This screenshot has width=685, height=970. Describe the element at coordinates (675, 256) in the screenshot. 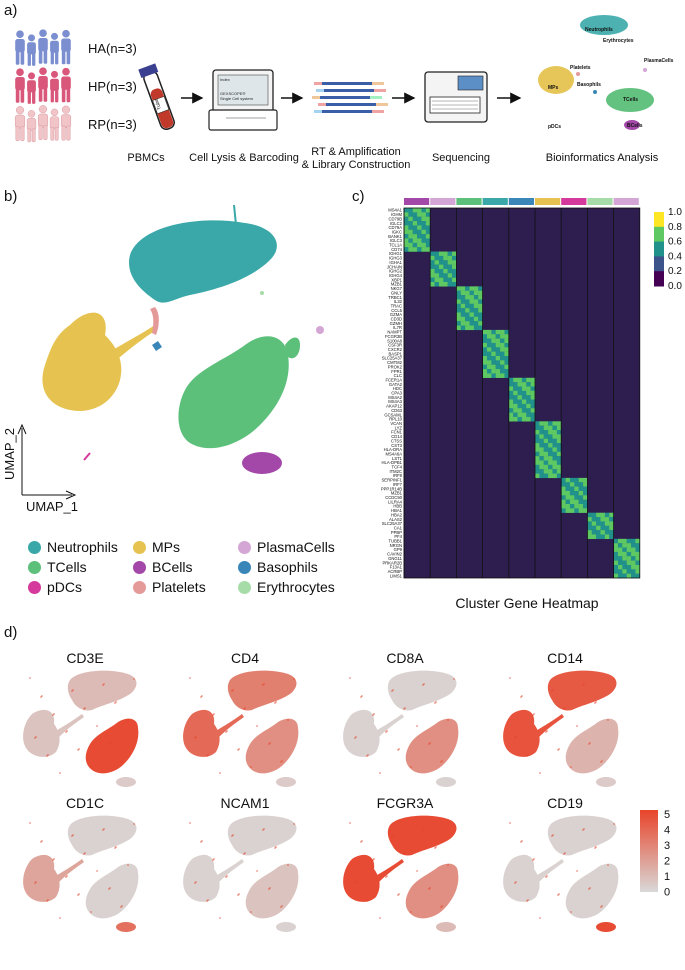

I see `heatmap-colorbar-tick: 0.4` at that location.